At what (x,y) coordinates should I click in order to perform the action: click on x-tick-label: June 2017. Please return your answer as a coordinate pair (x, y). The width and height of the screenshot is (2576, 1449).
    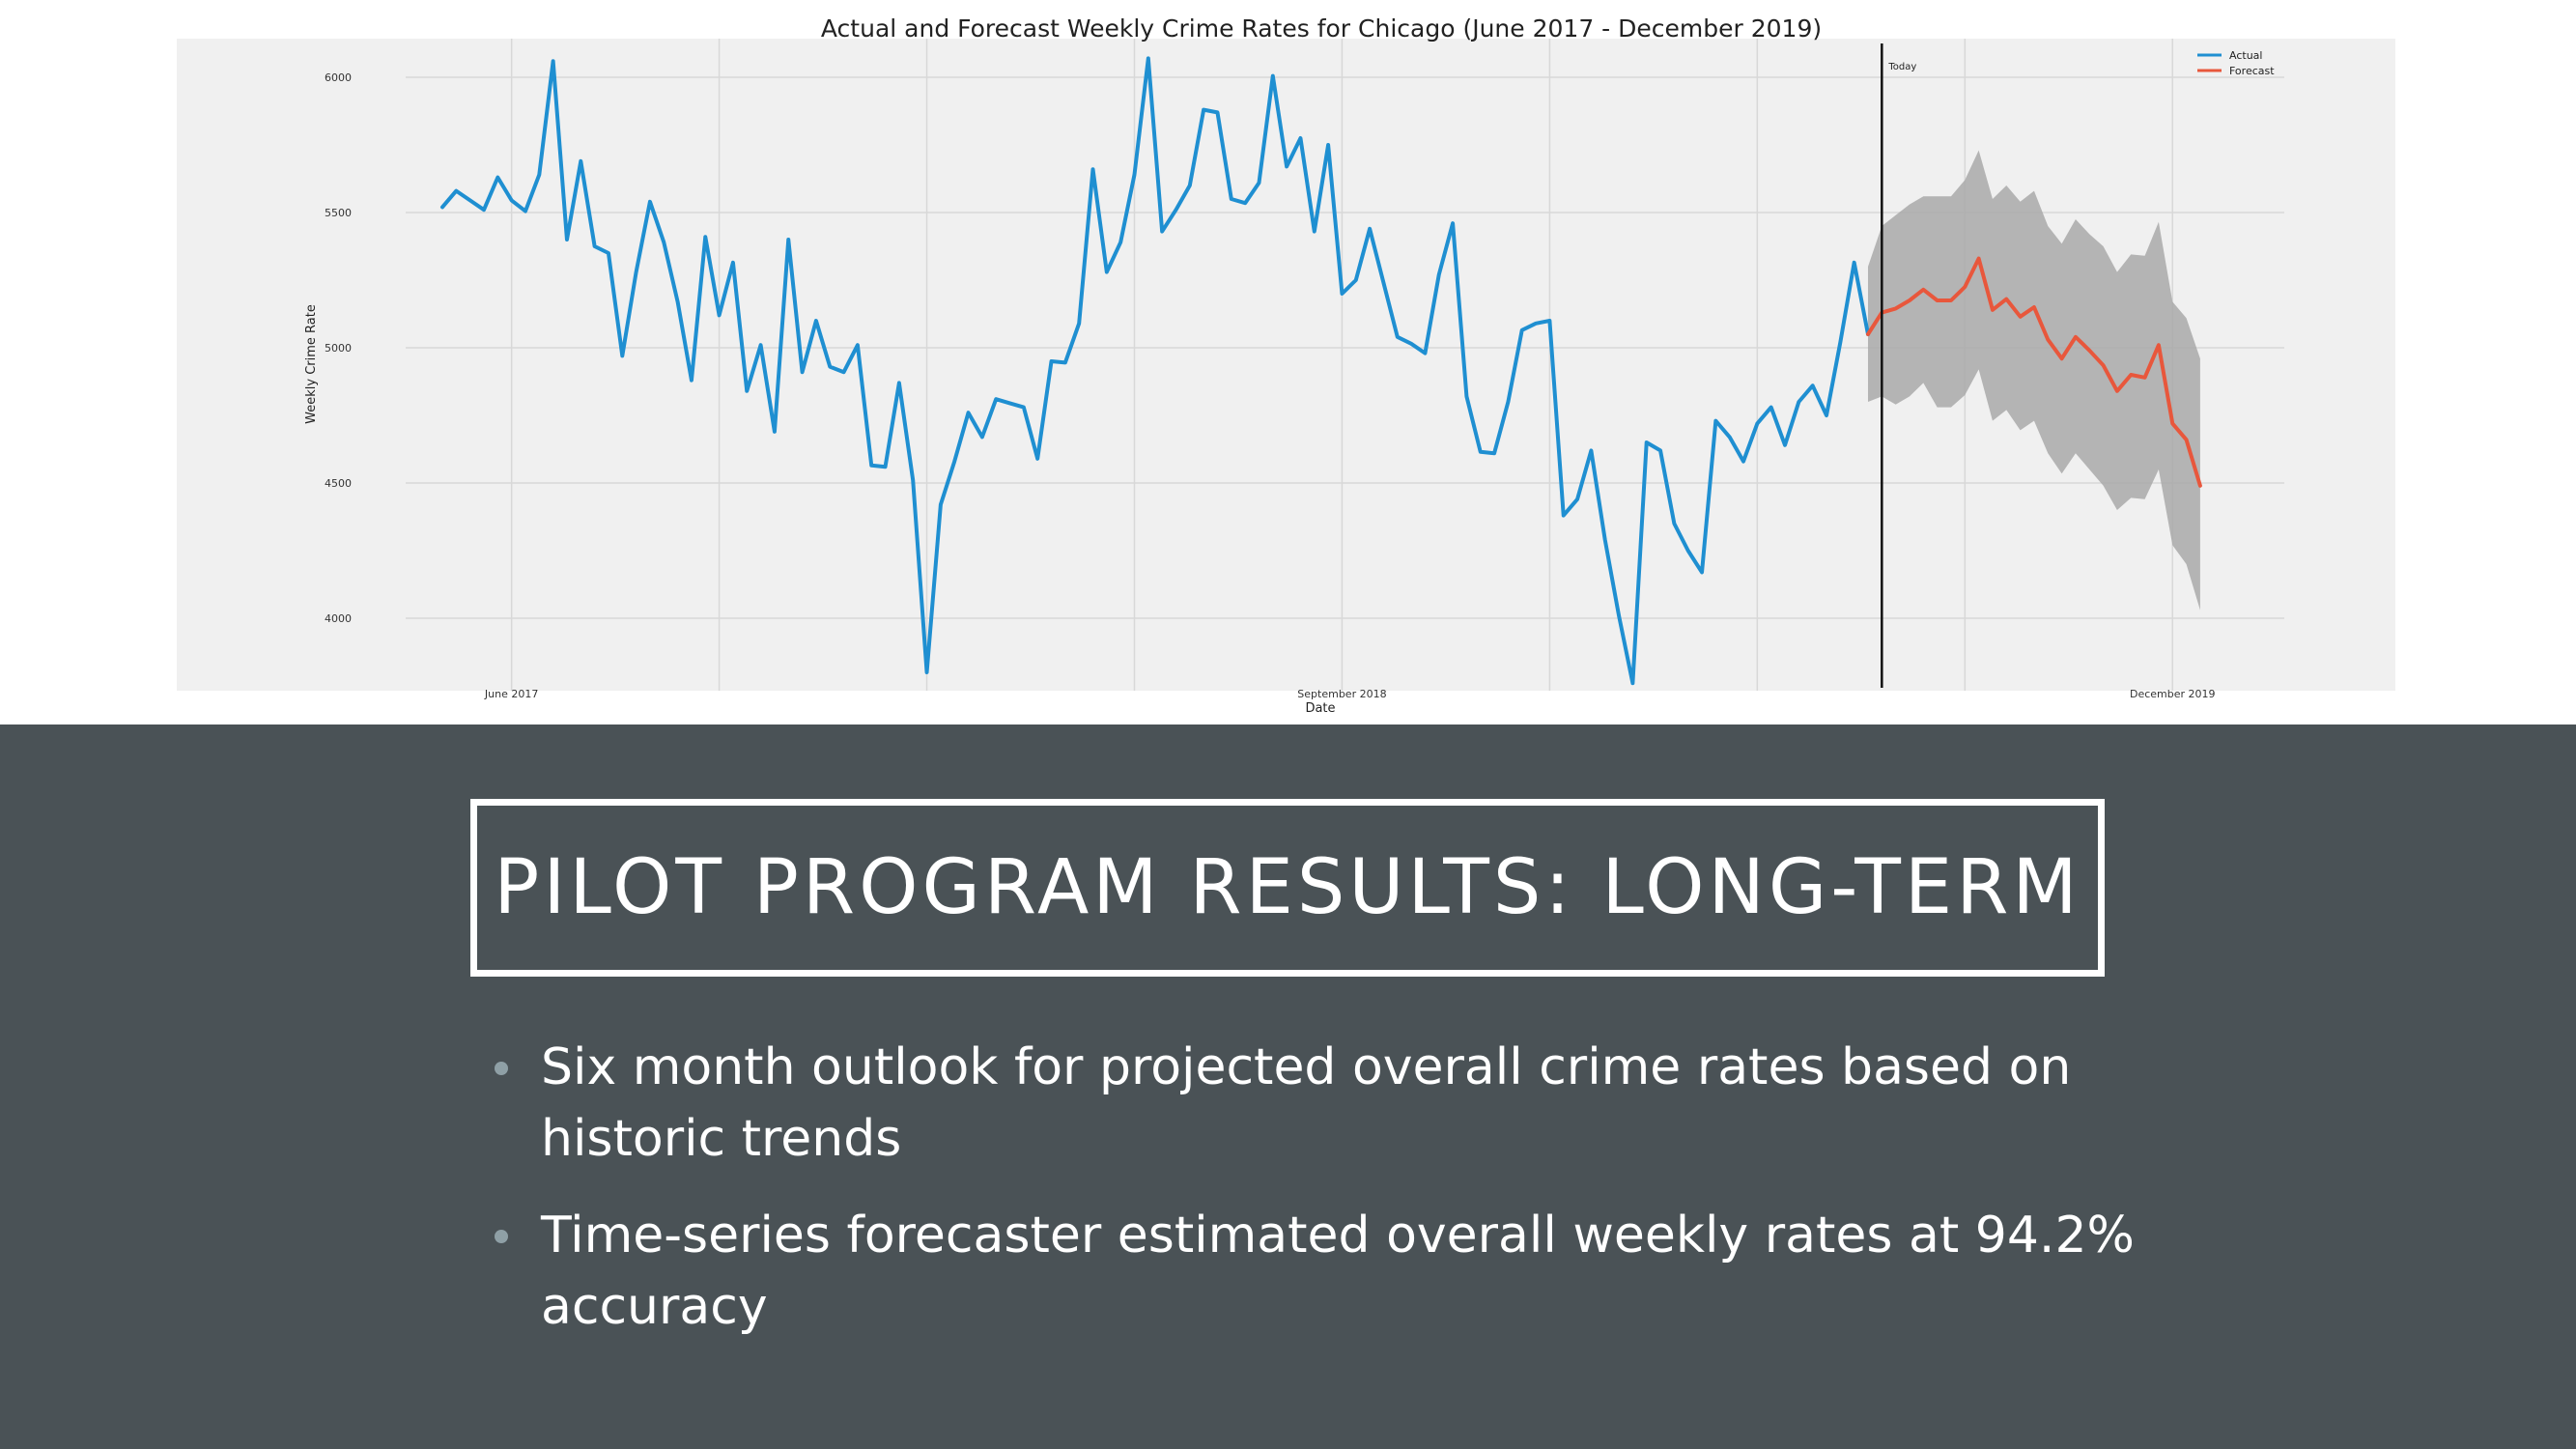
    Looking at the image, I should click on (511, 694).